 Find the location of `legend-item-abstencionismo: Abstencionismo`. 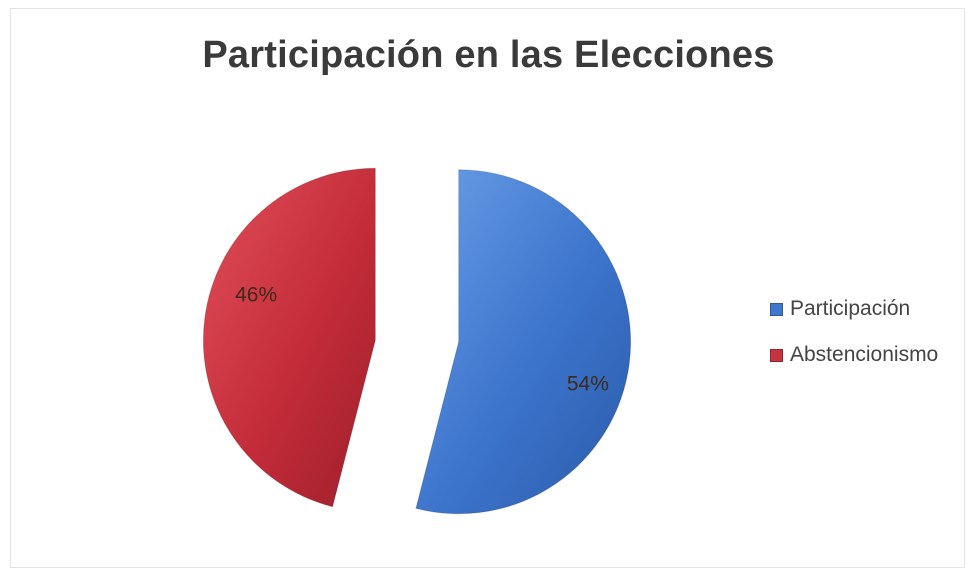

legend-item-abstencionismo: Abstencionismo is located at coordinates (854, 355).